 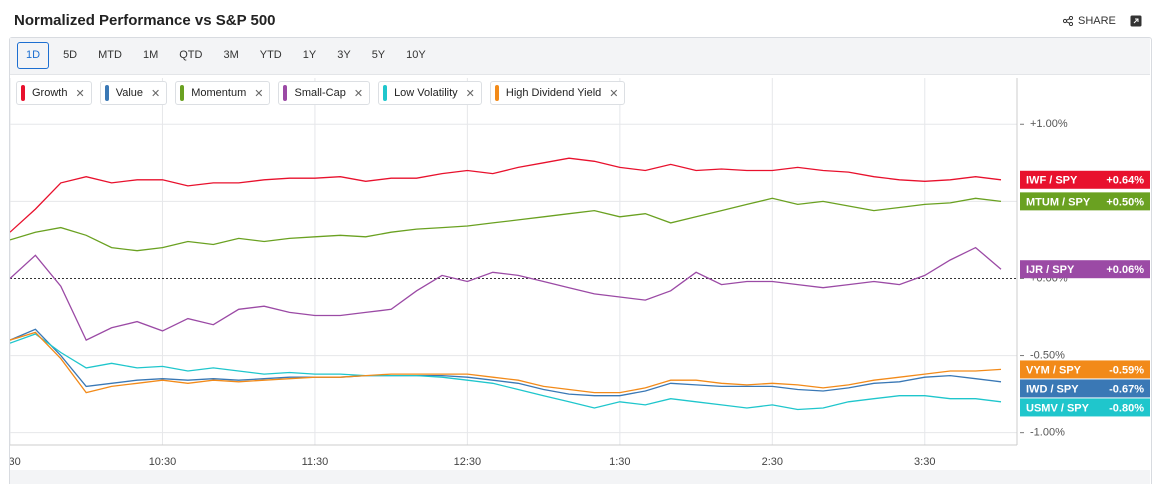 What do you see at coordinates (426, 93) in the screenshot?
I see `legend-label: Low Volatility` at bounding box center [426, 93].